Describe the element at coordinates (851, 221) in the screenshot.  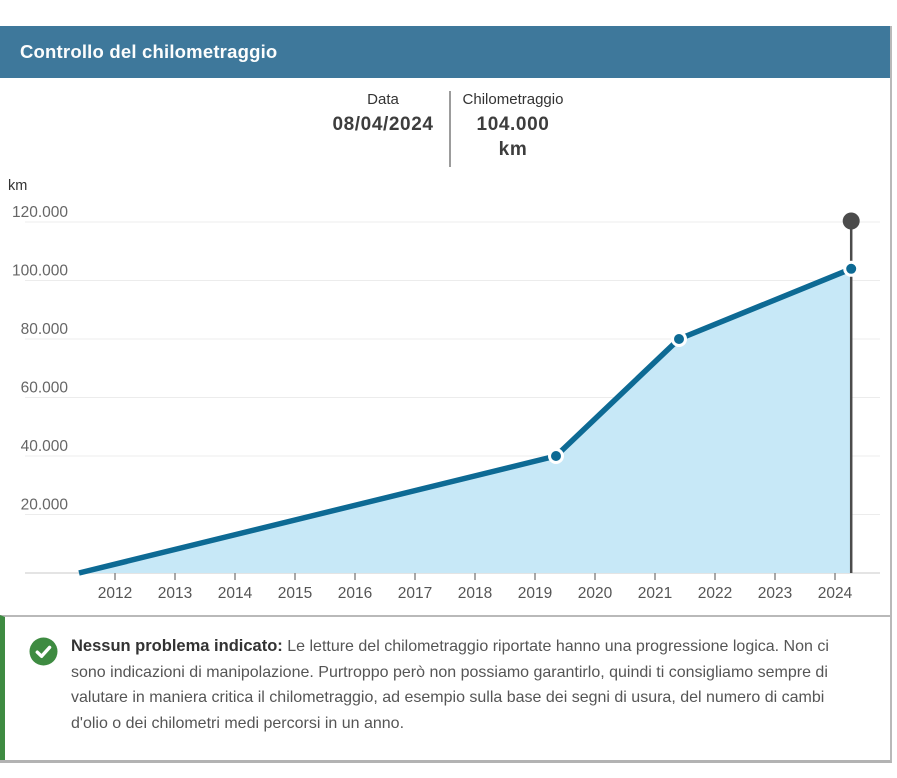
I see `marker-handle` at that location.